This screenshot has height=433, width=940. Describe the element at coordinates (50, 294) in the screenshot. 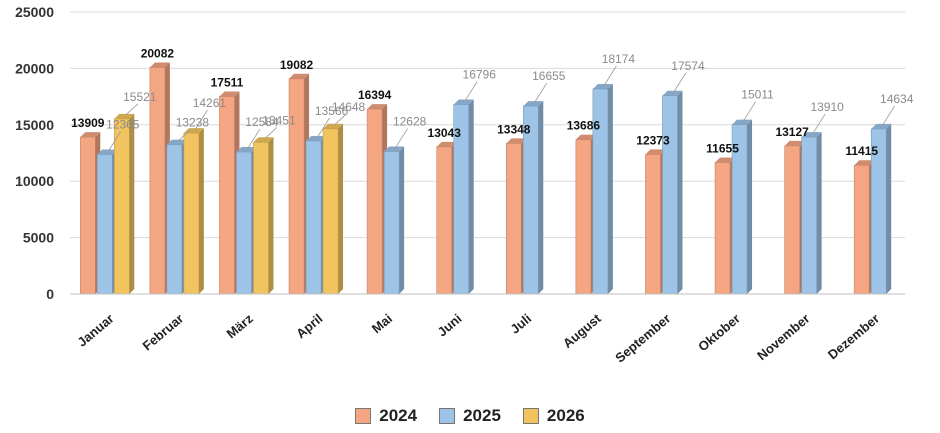

I see `y-tick-label: 0` at that location.